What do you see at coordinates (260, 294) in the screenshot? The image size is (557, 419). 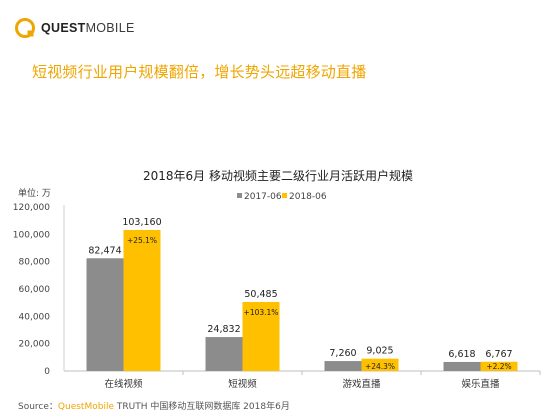 I see `data-label: 50,485` at bounding box center [260, 294].